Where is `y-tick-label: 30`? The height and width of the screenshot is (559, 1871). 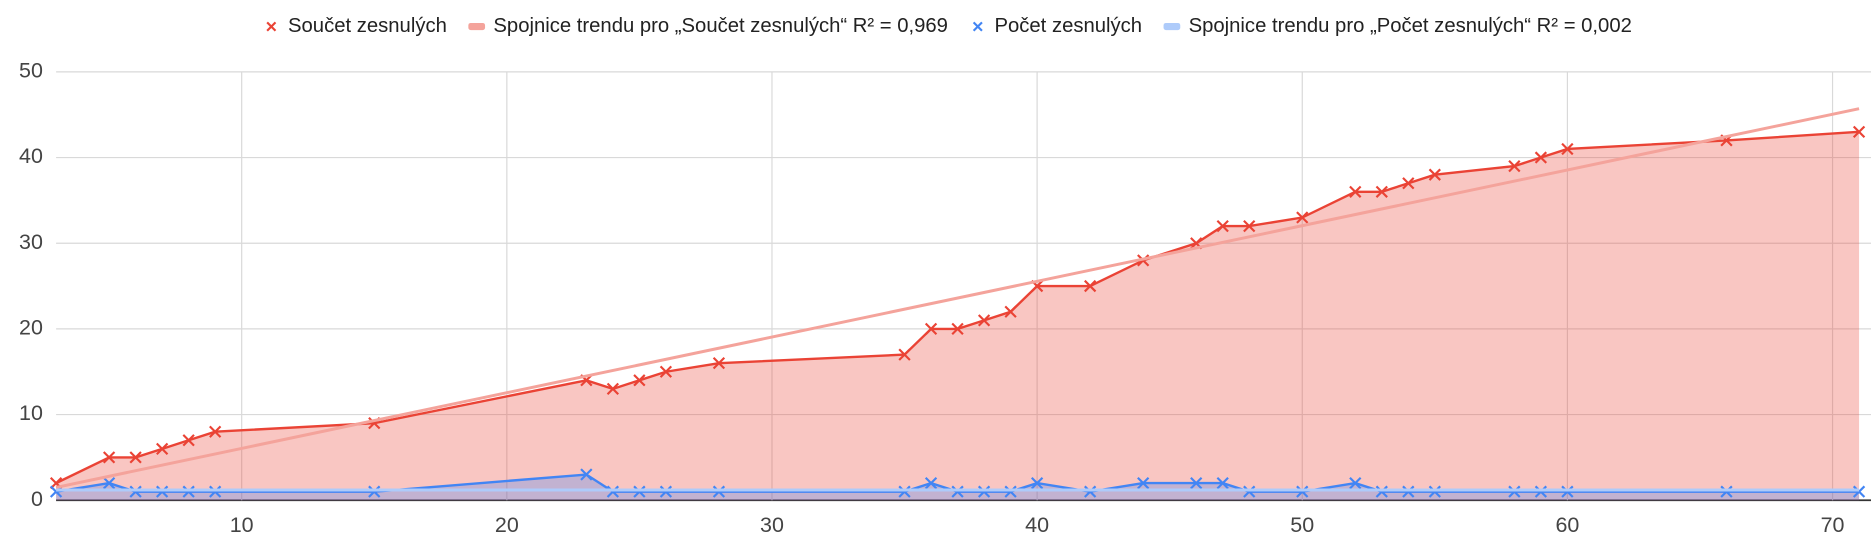 y-tick-label: 30 is located at coordinates (31, 242).